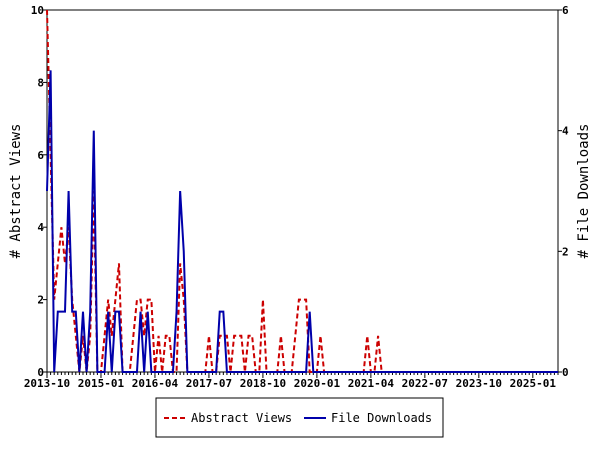  Describe the element at coordinates (479, 383) in the screenshot. I see `x-tick-label: 2023-10` at that location.